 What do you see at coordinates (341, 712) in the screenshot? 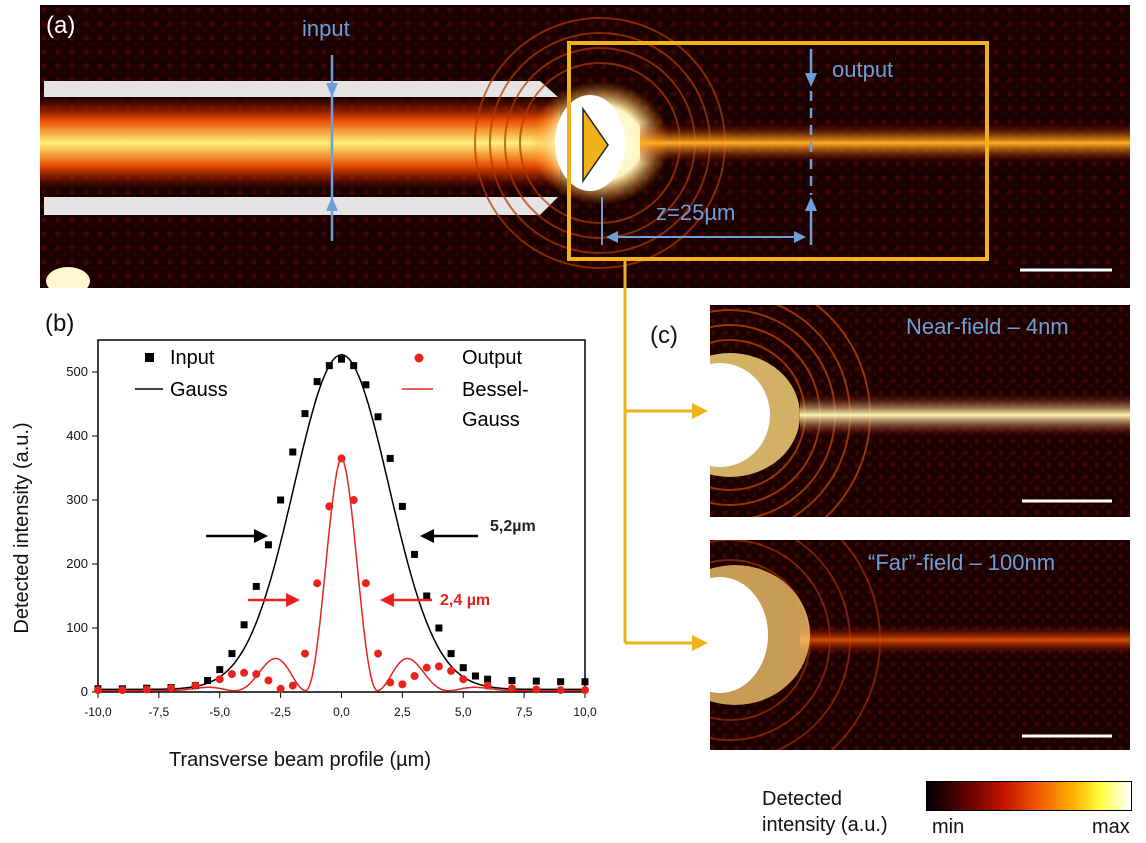
I see `x-tick-label: 0,0` at bounding box center [341, 712].